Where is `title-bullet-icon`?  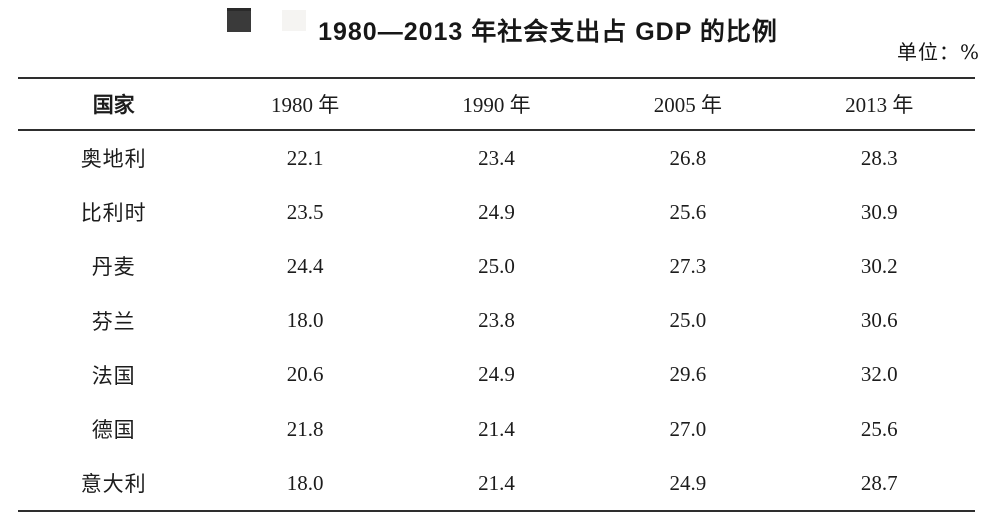
title-bullet-icon is located at coordinates (239, 20).